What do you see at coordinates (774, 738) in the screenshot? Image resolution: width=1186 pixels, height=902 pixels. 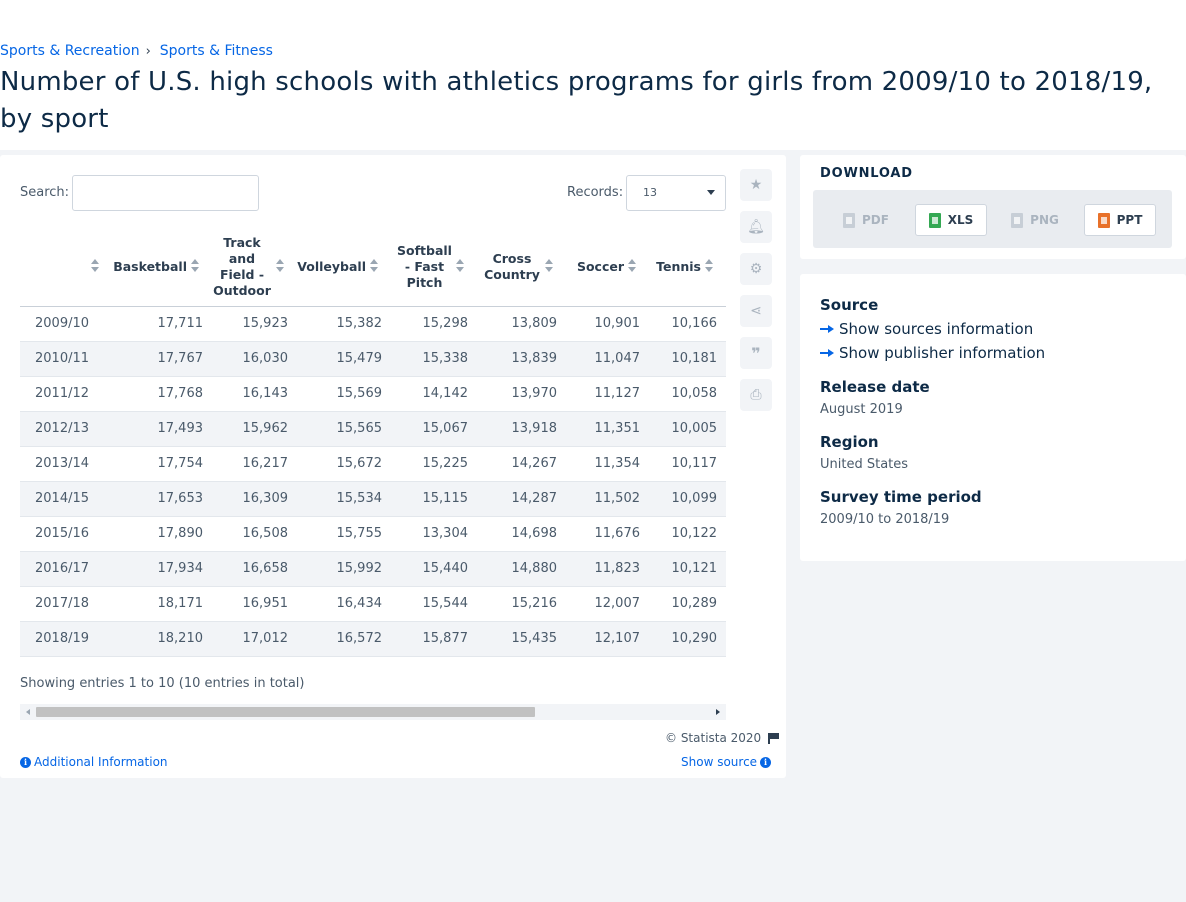 I see `flag-icon` at bounding box center [774, 738].